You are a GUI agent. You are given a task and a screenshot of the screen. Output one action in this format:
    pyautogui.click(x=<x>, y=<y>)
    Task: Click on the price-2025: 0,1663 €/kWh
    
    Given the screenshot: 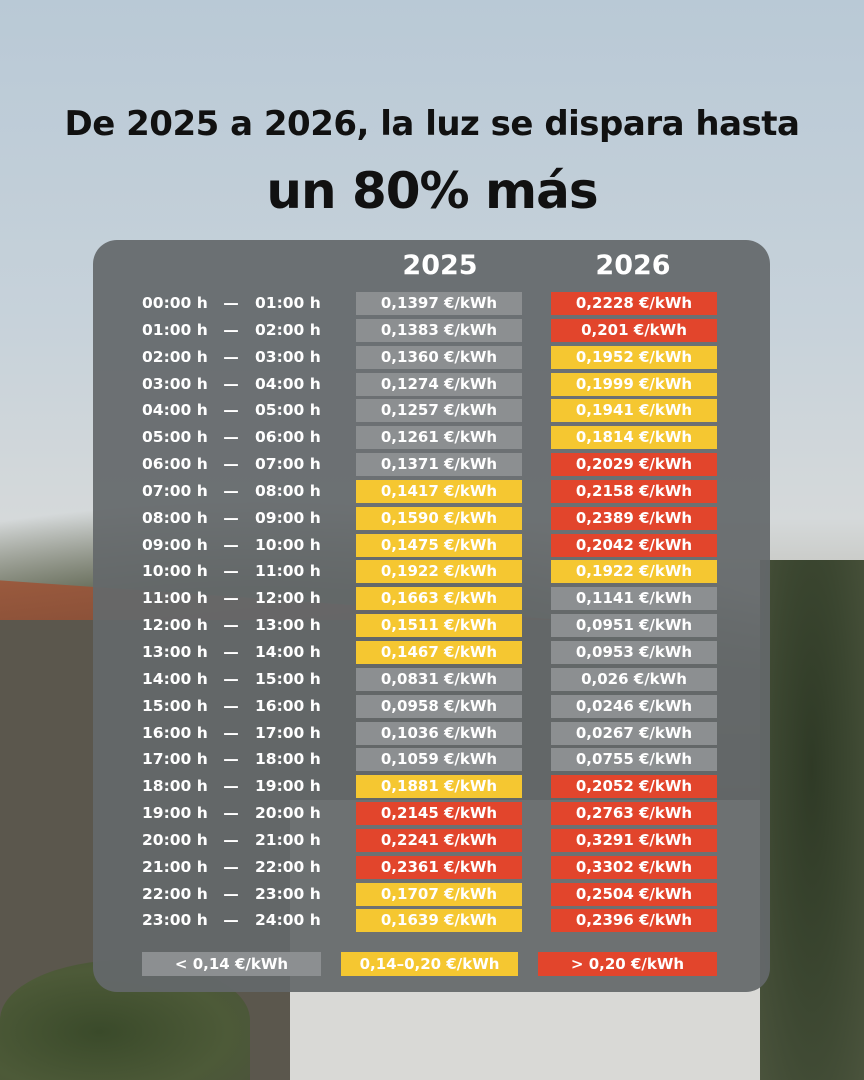 What is the action you would take?
    pyautogui.click(x=439, y=599)
    